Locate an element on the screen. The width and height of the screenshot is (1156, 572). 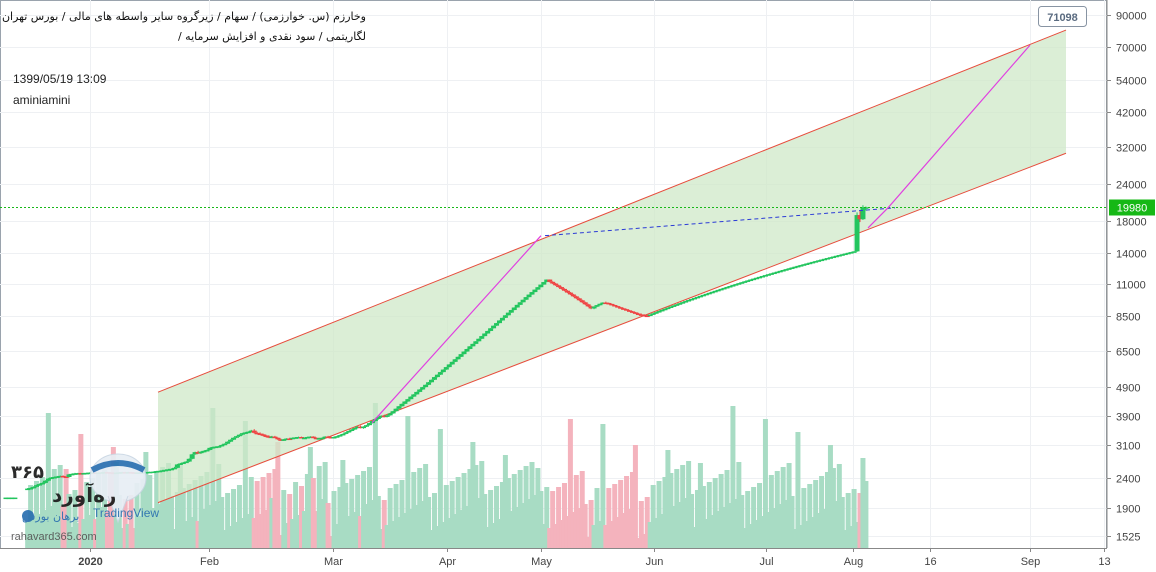
x-tick-label: 2020 is located at coordinates (90, 562).